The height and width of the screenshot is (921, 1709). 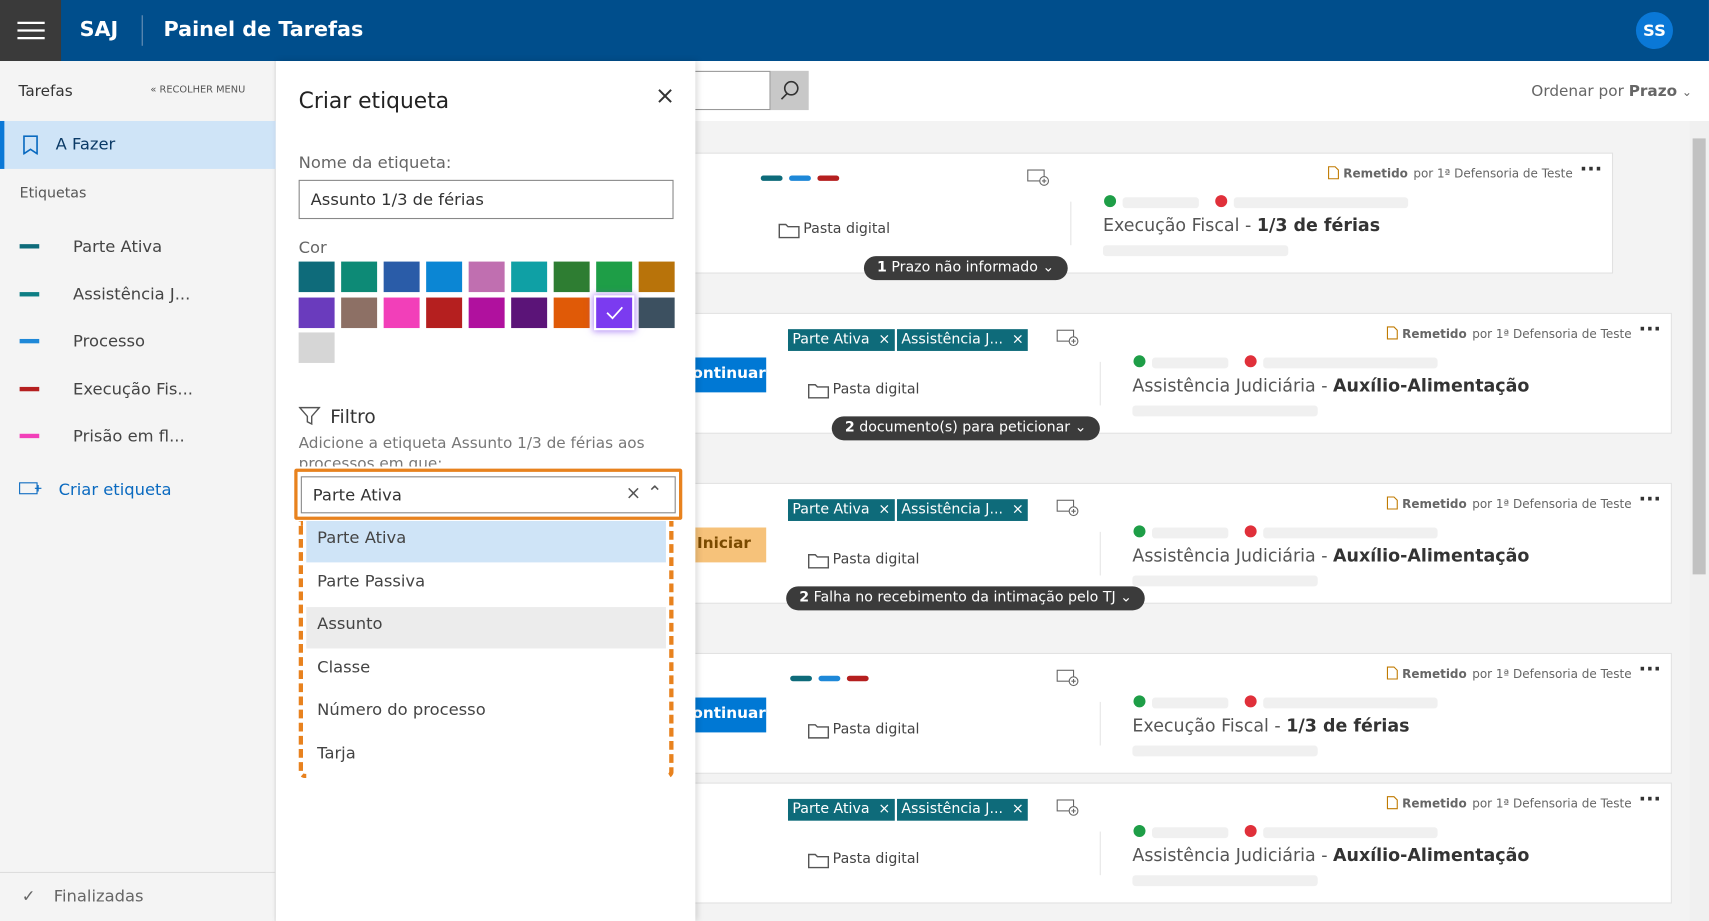 What do you see at coordinates (486, 671) in the screenshot?
I see `option: Classe` at bounding box center [486, 671].